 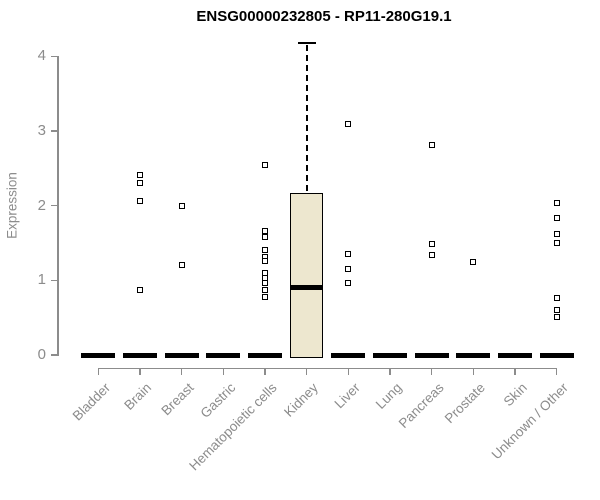 What do you see at coordinates (306, 43) in the screenshot?
I see `whisker-cap` at bounding box center [306, 43].